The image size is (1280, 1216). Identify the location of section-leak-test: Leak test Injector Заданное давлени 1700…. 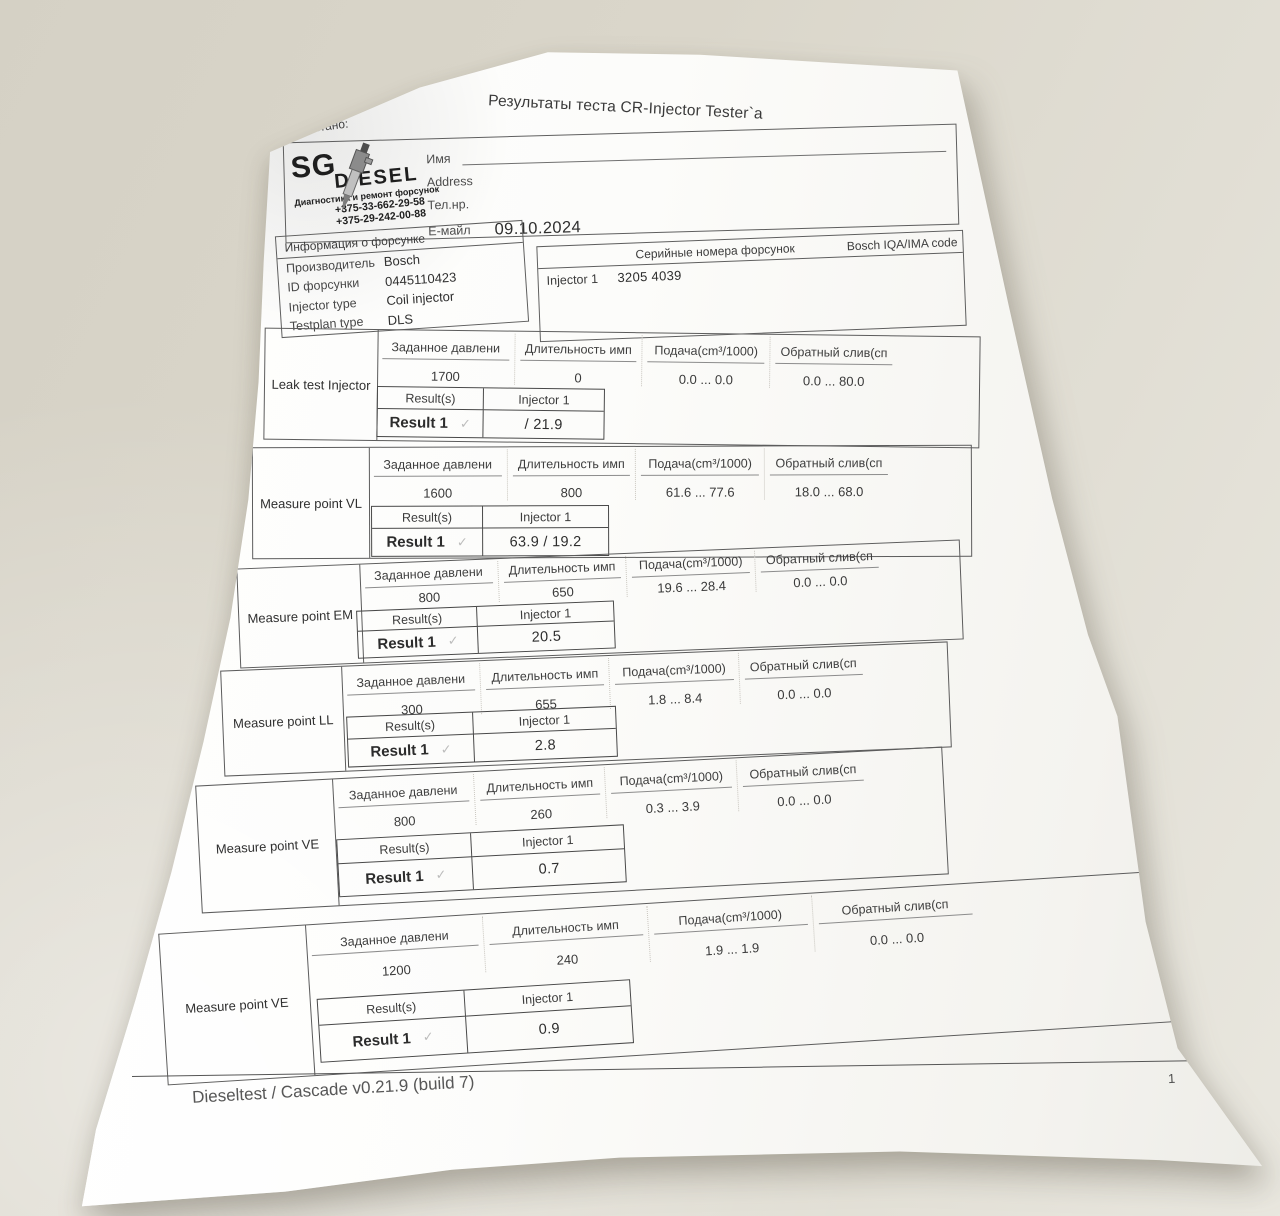
(622, 388).